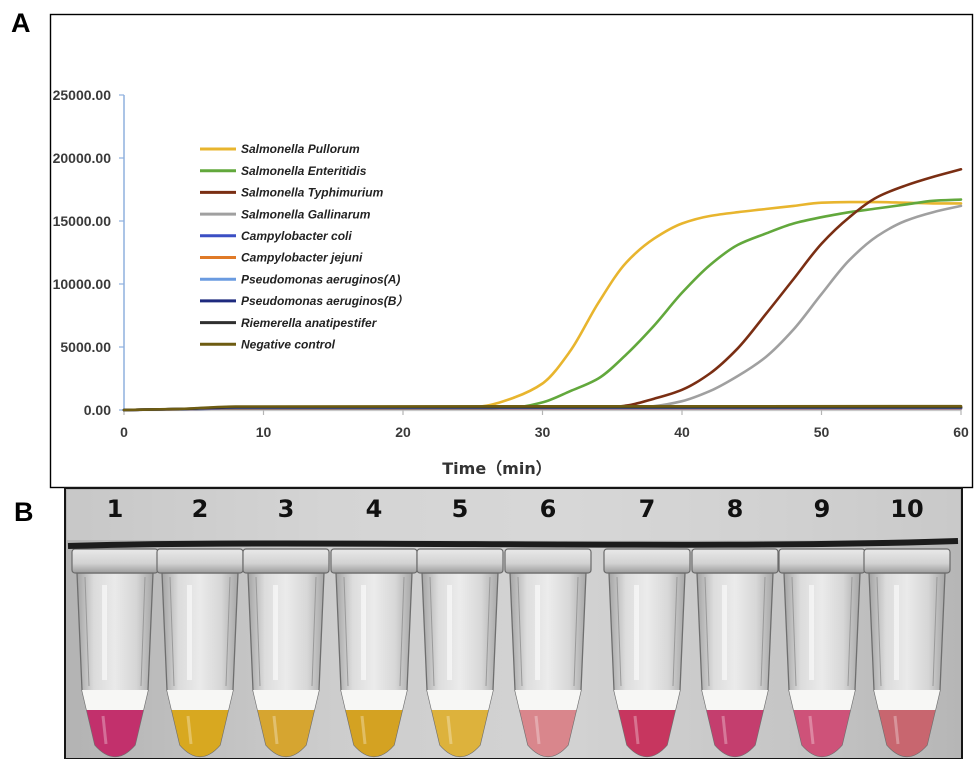  I want to click on y-tick-label: 15000.00, so click(82, 221).